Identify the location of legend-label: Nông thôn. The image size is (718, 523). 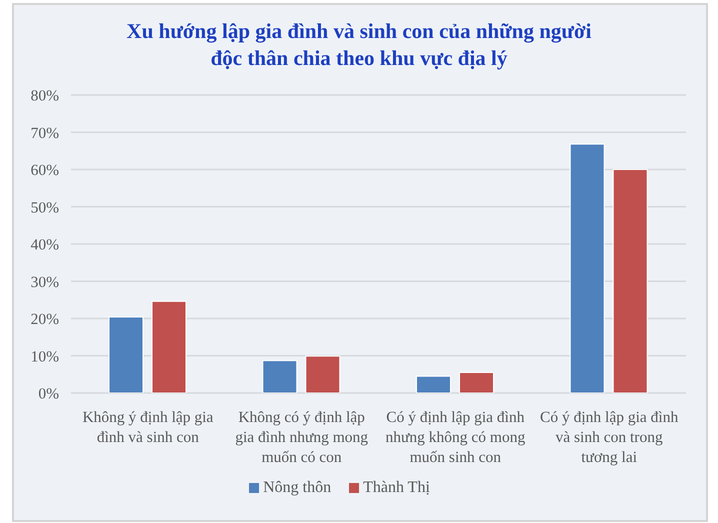
(297, 487).